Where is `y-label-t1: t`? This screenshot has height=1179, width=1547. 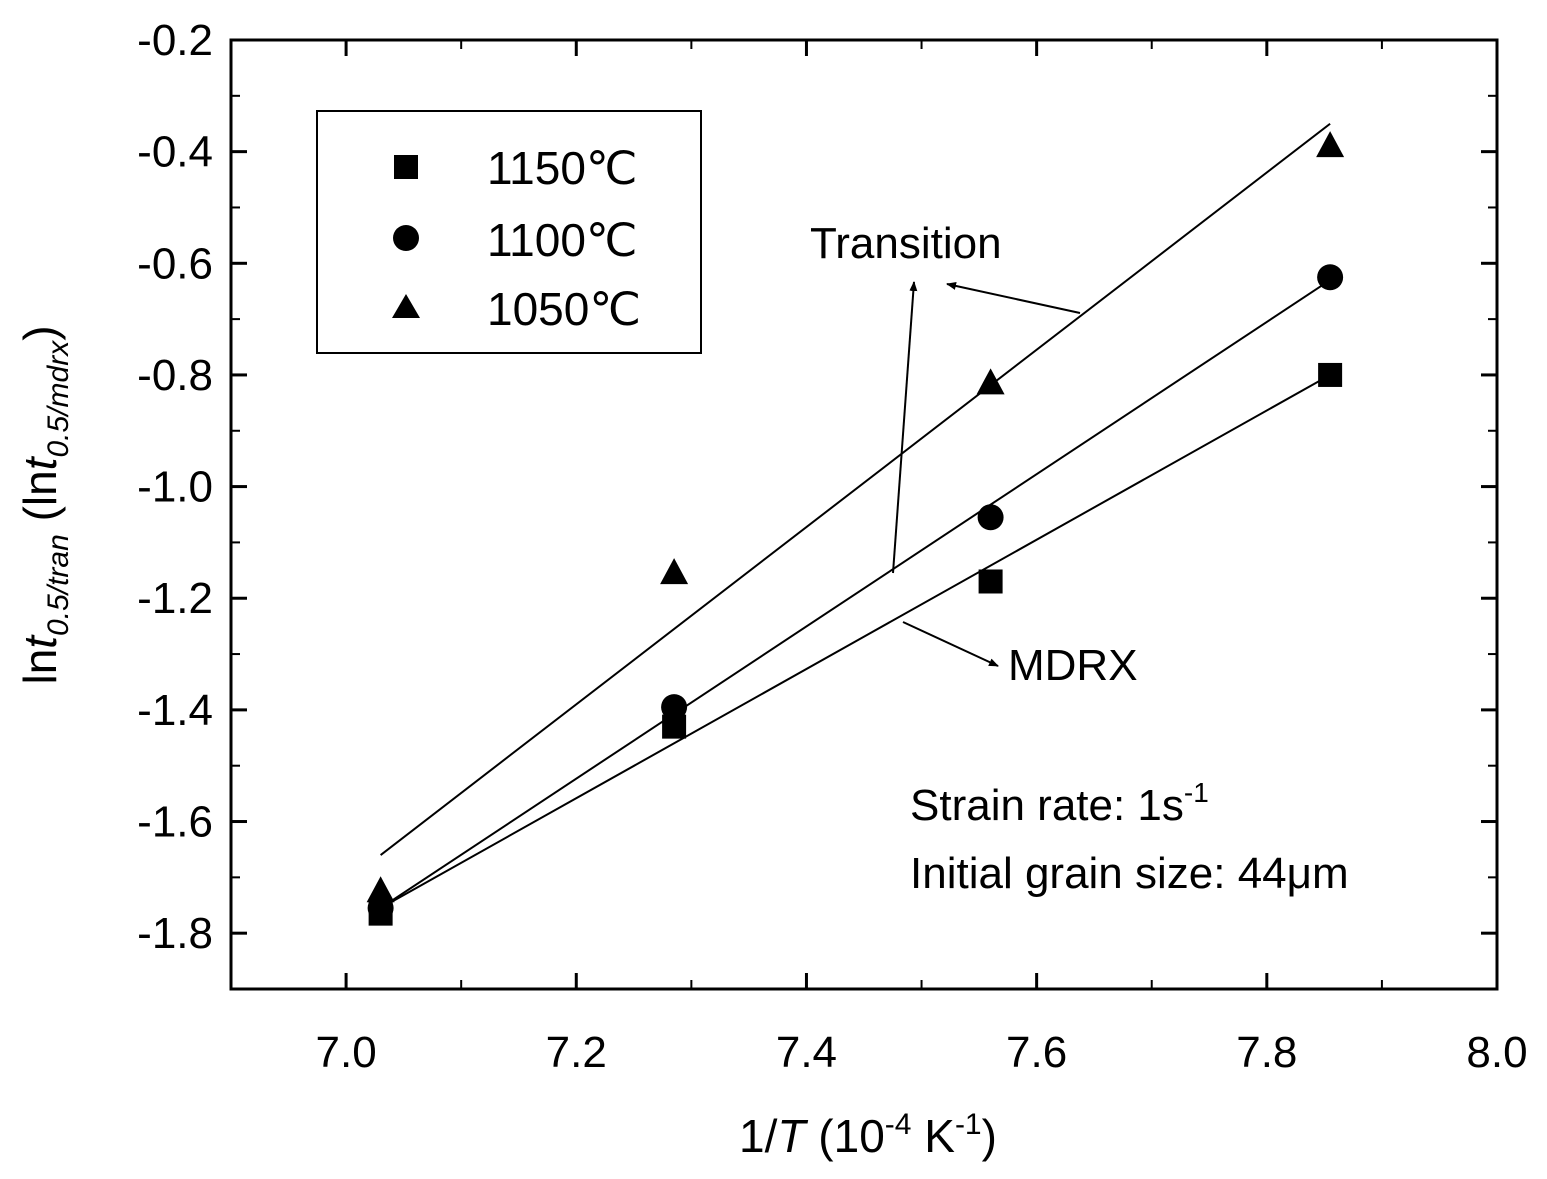
y-label-t1: t is located at coordinates (40, 641).